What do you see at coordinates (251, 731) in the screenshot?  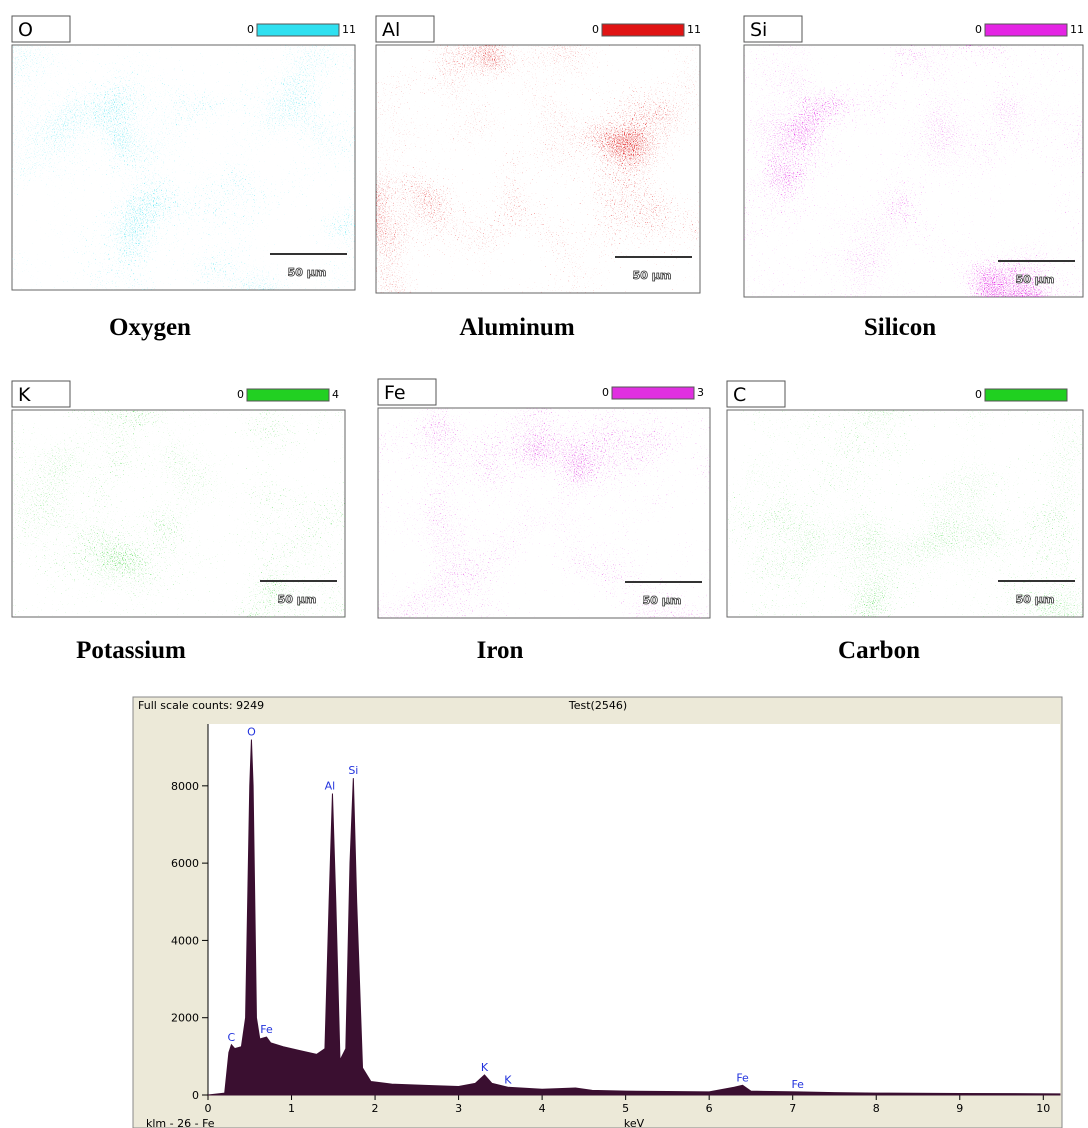 I see `peak-label: O` at bounding box center [251, 731].